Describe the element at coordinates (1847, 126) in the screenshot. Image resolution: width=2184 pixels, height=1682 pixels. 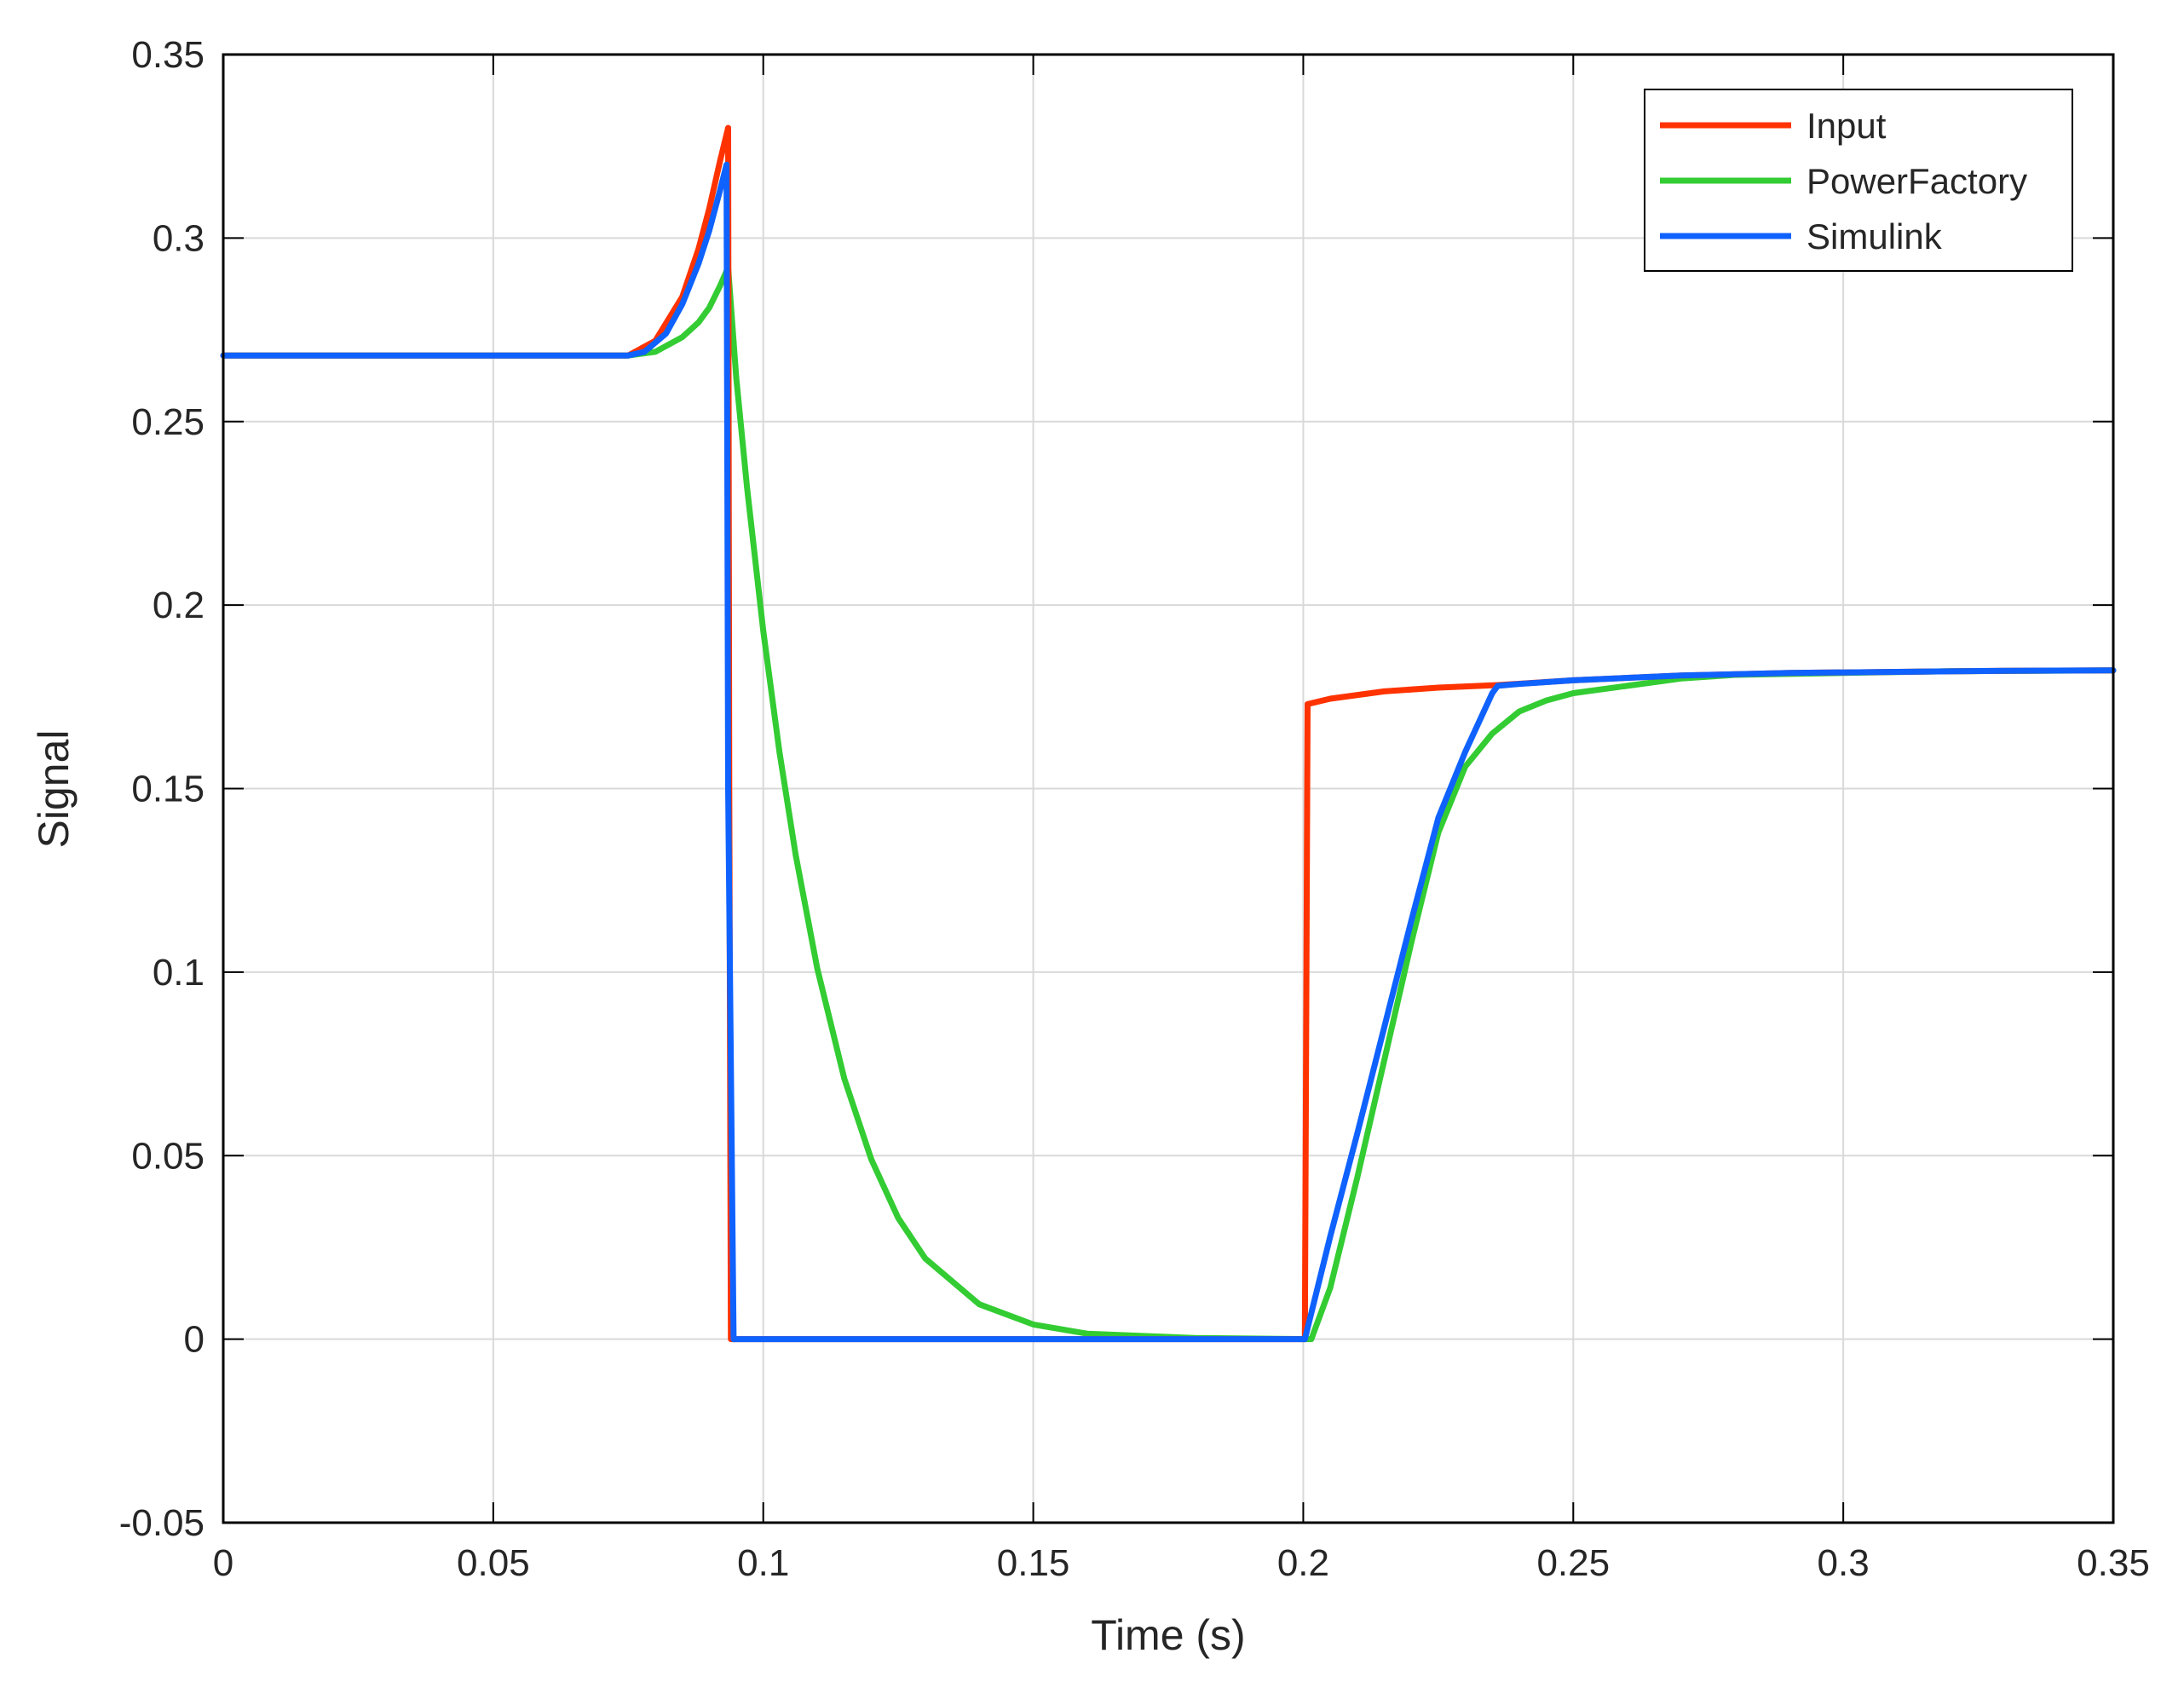
I see `legend-label: Input` at that location.